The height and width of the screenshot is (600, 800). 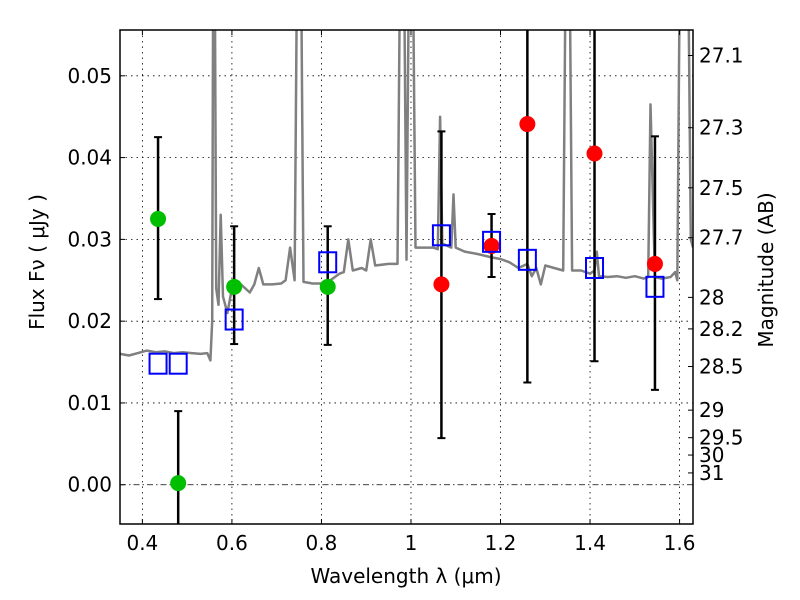 What do you see at coordinates (322, 543) in the screenshot?
I see `x-tick-label: 0.8` at bounding box center [322, 543].